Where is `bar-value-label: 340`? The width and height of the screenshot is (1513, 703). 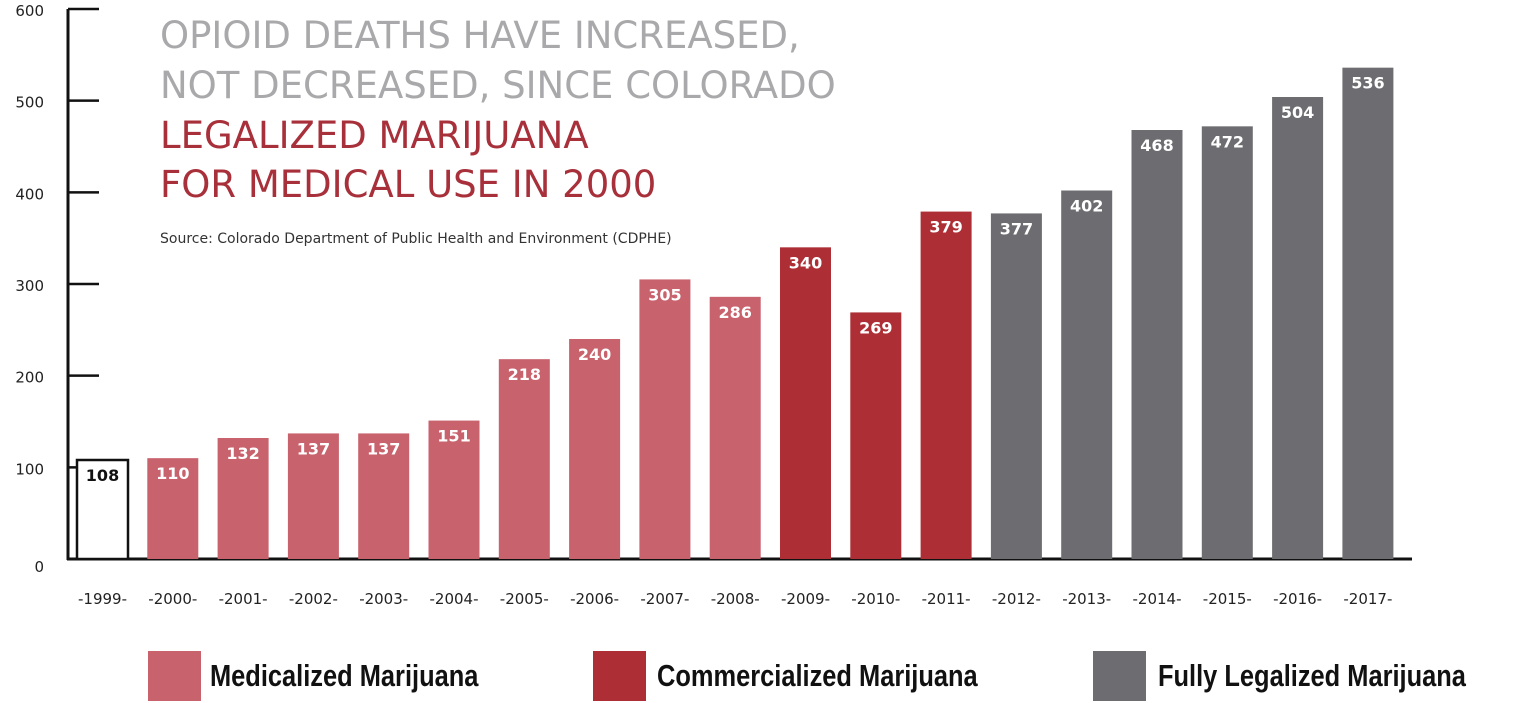 bar-value-label: 340 is located at coordinates (805, 262).